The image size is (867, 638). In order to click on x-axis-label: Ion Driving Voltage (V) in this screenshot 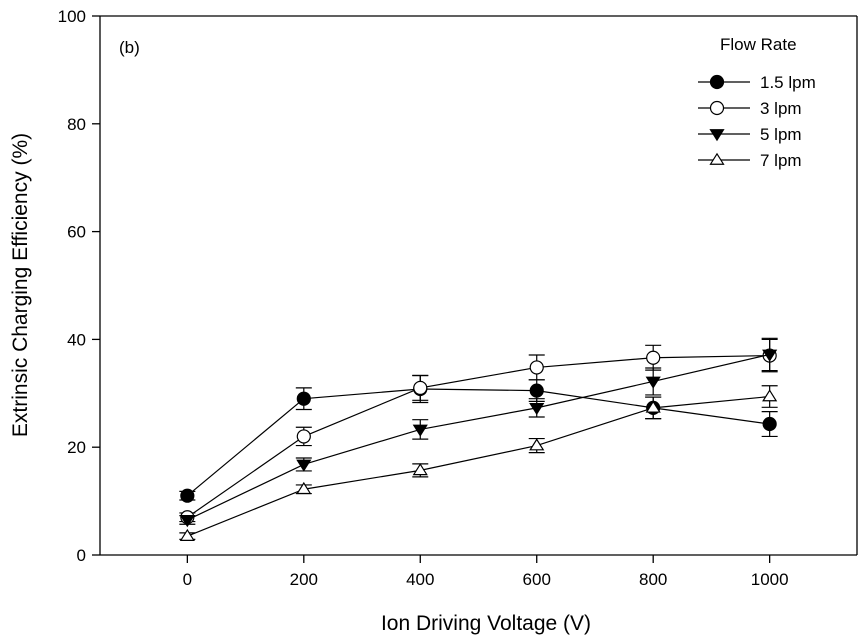, I will do `click(486, 623)`.